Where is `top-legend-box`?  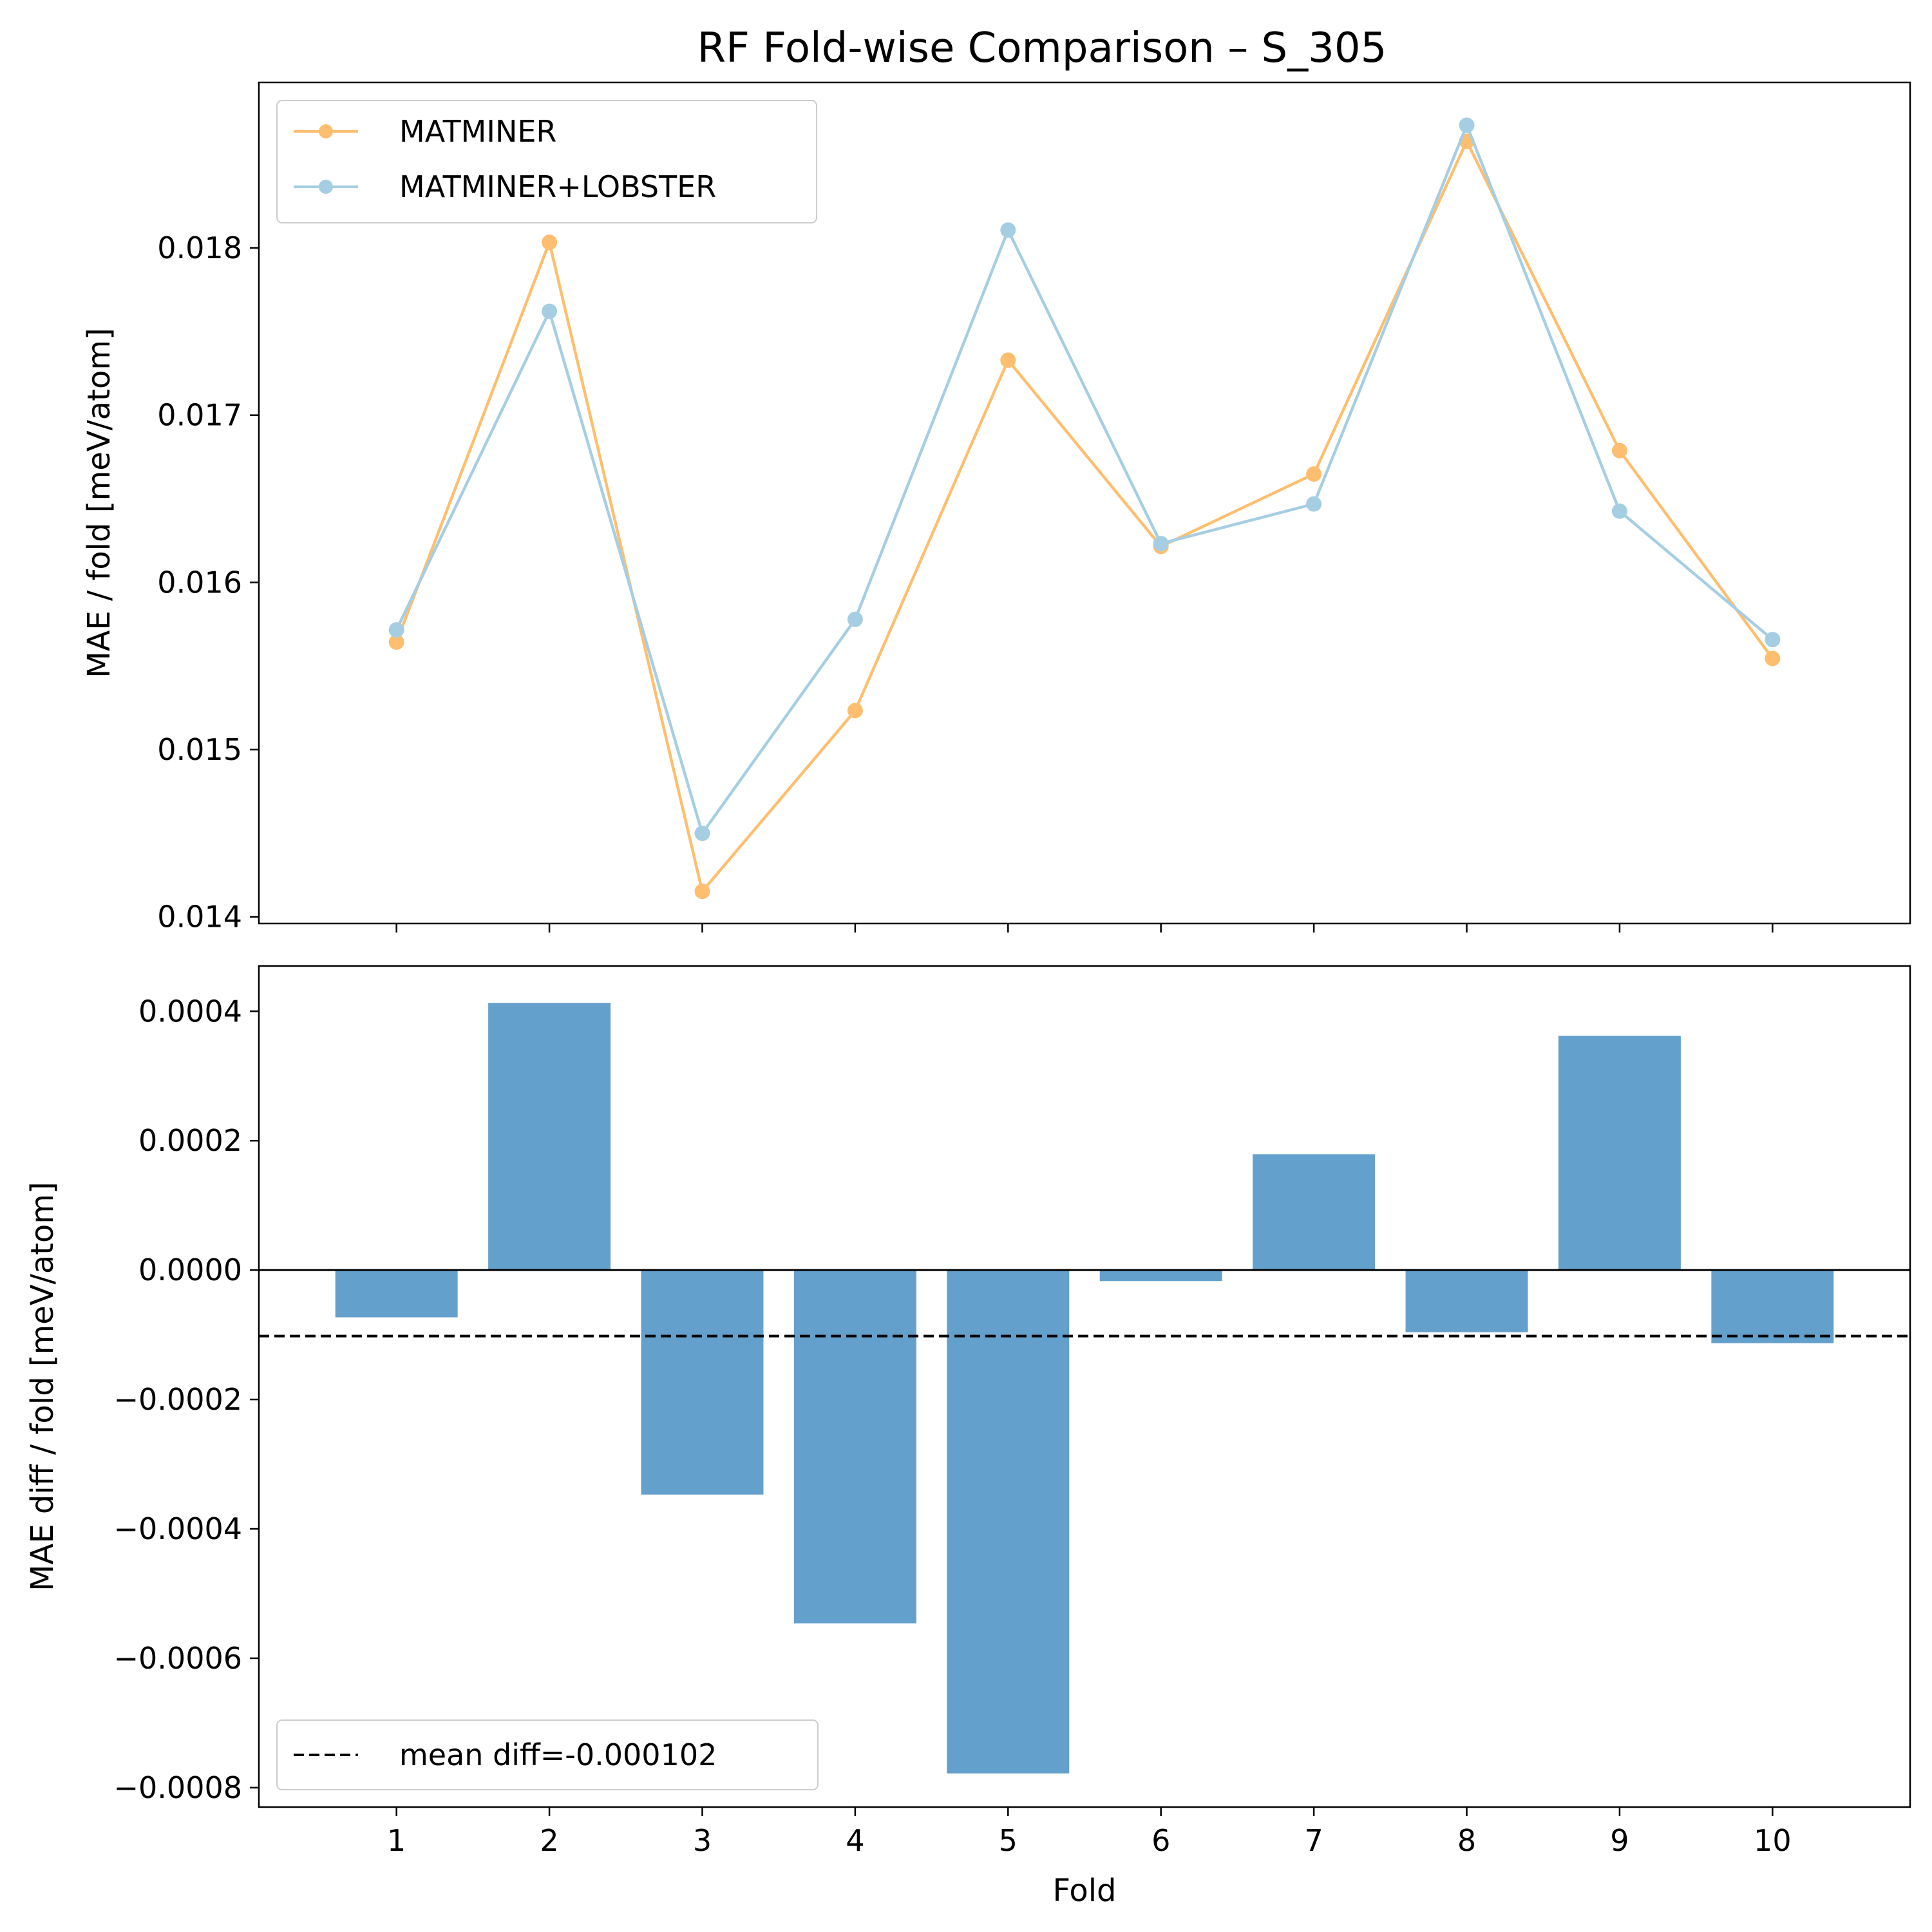 top-legend-box is located at coordinates (546, 161).